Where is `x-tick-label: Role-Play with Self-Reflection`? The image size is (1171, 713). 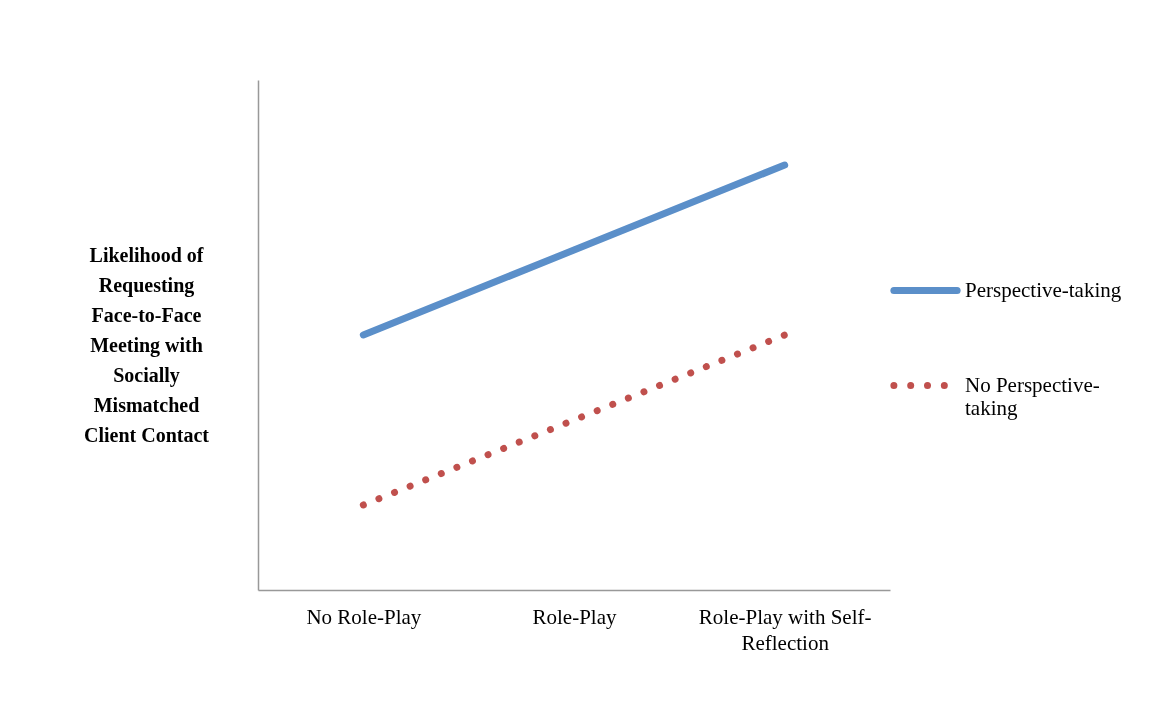 x-tick-label: Role-Play with Self-Reflection is located at coordinates (785, 629).